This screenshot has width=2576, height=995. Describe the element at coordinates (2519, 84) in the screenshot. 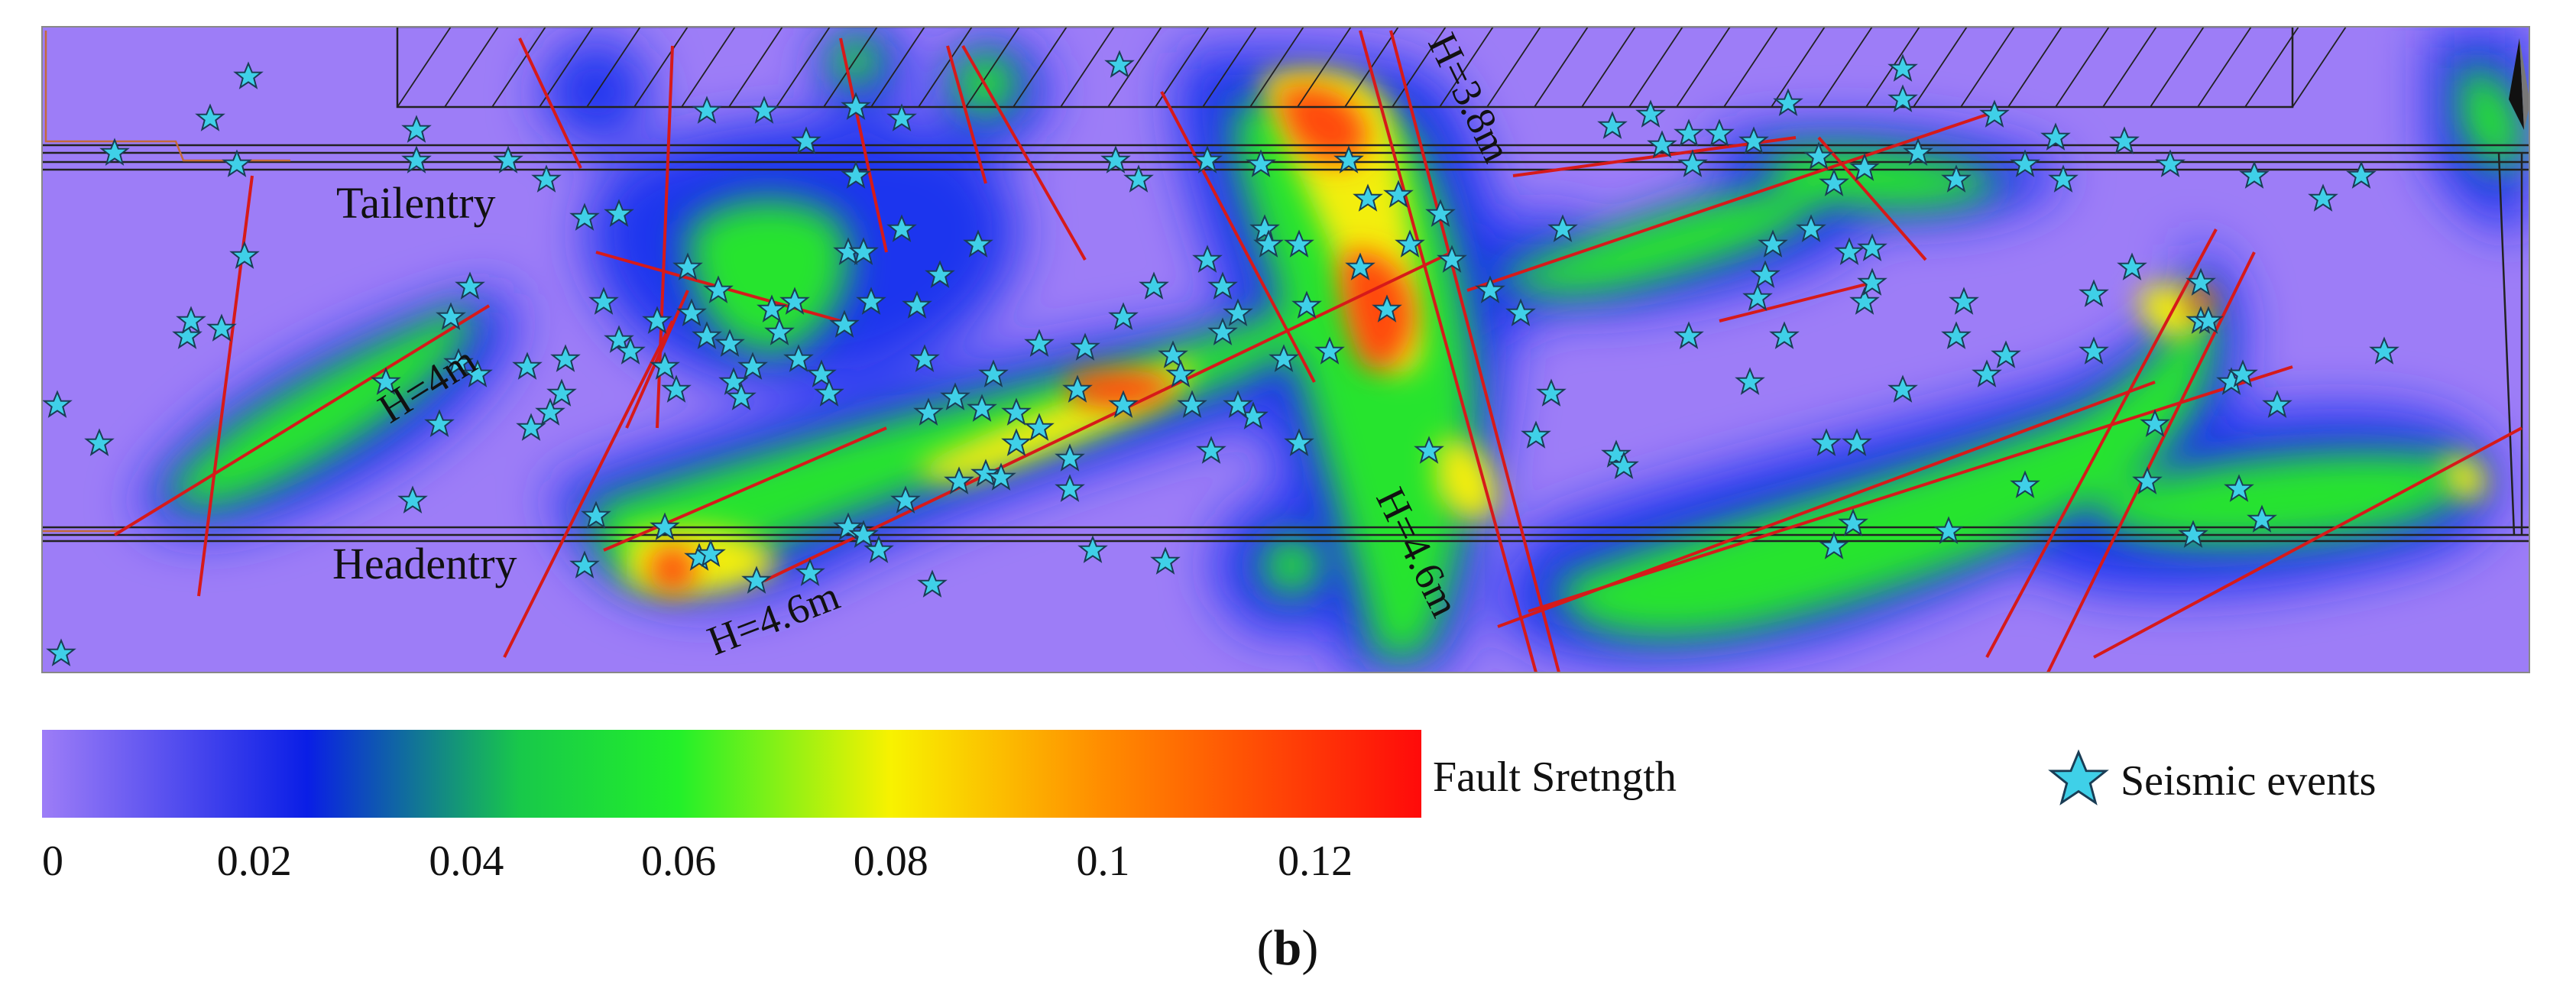

I see `north-arrow-icon` at that location.